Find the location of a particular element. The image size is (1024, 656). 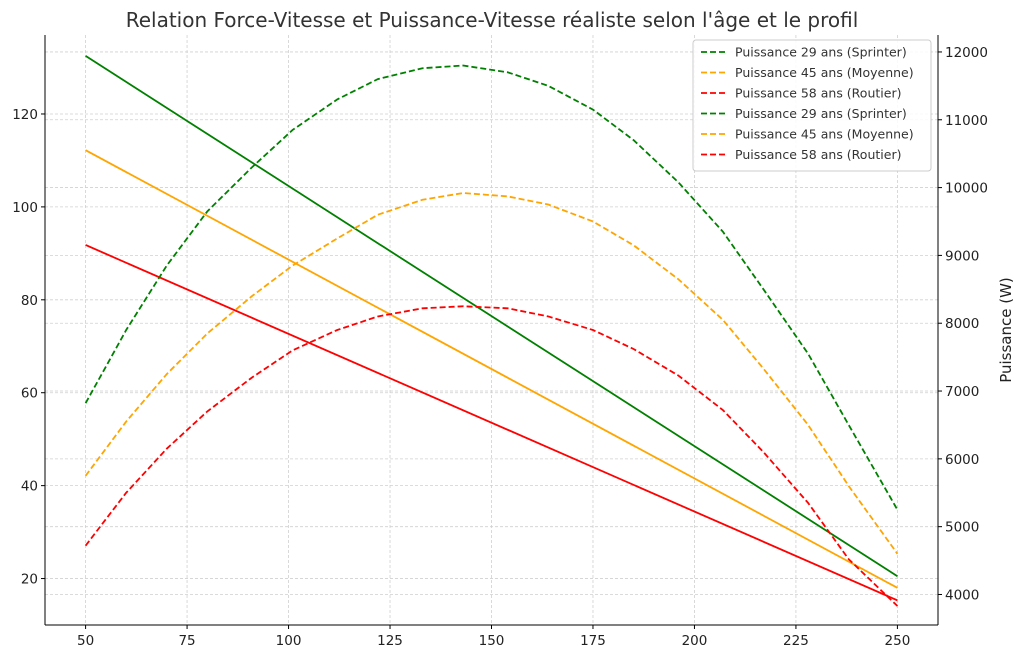

y-tick-label: 100 is located at coordinates (25, 208).